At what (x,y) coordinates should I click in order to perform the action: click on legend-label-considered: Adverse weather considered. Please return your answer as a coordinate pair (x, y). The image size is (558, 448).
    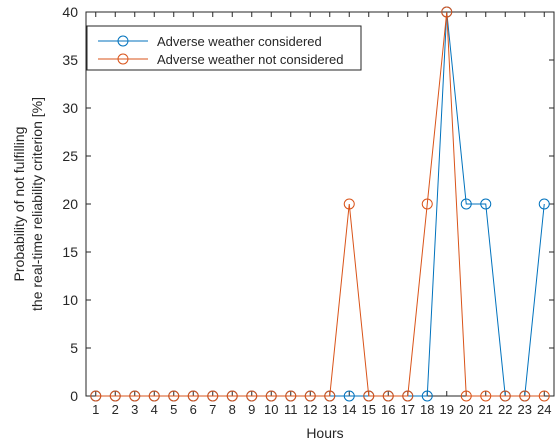
    Looking at the image, I should click on (239, 41).